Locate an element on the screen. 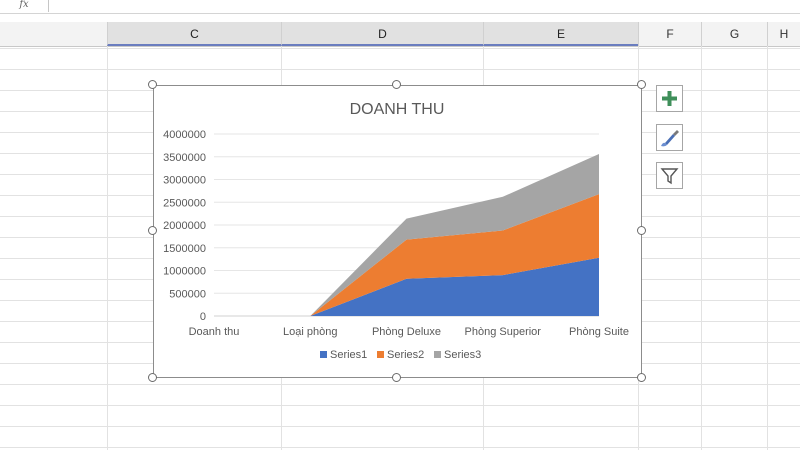 Image resolution: width=800 pixels, height=450 pixels. paintbrush-icon is located at coordinates (670, 138).